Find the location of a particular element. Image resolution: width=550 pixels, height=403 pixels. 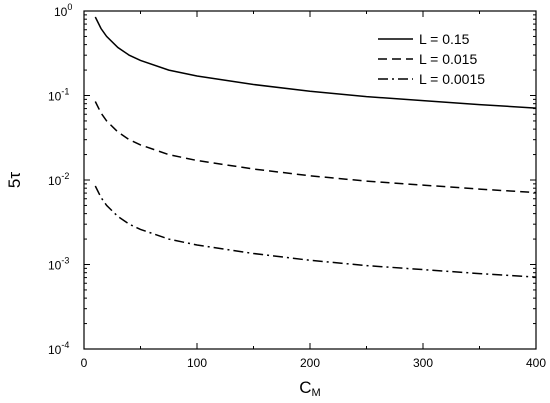

y-tick-label: 10⁰ is located at coordinates (63, 10).